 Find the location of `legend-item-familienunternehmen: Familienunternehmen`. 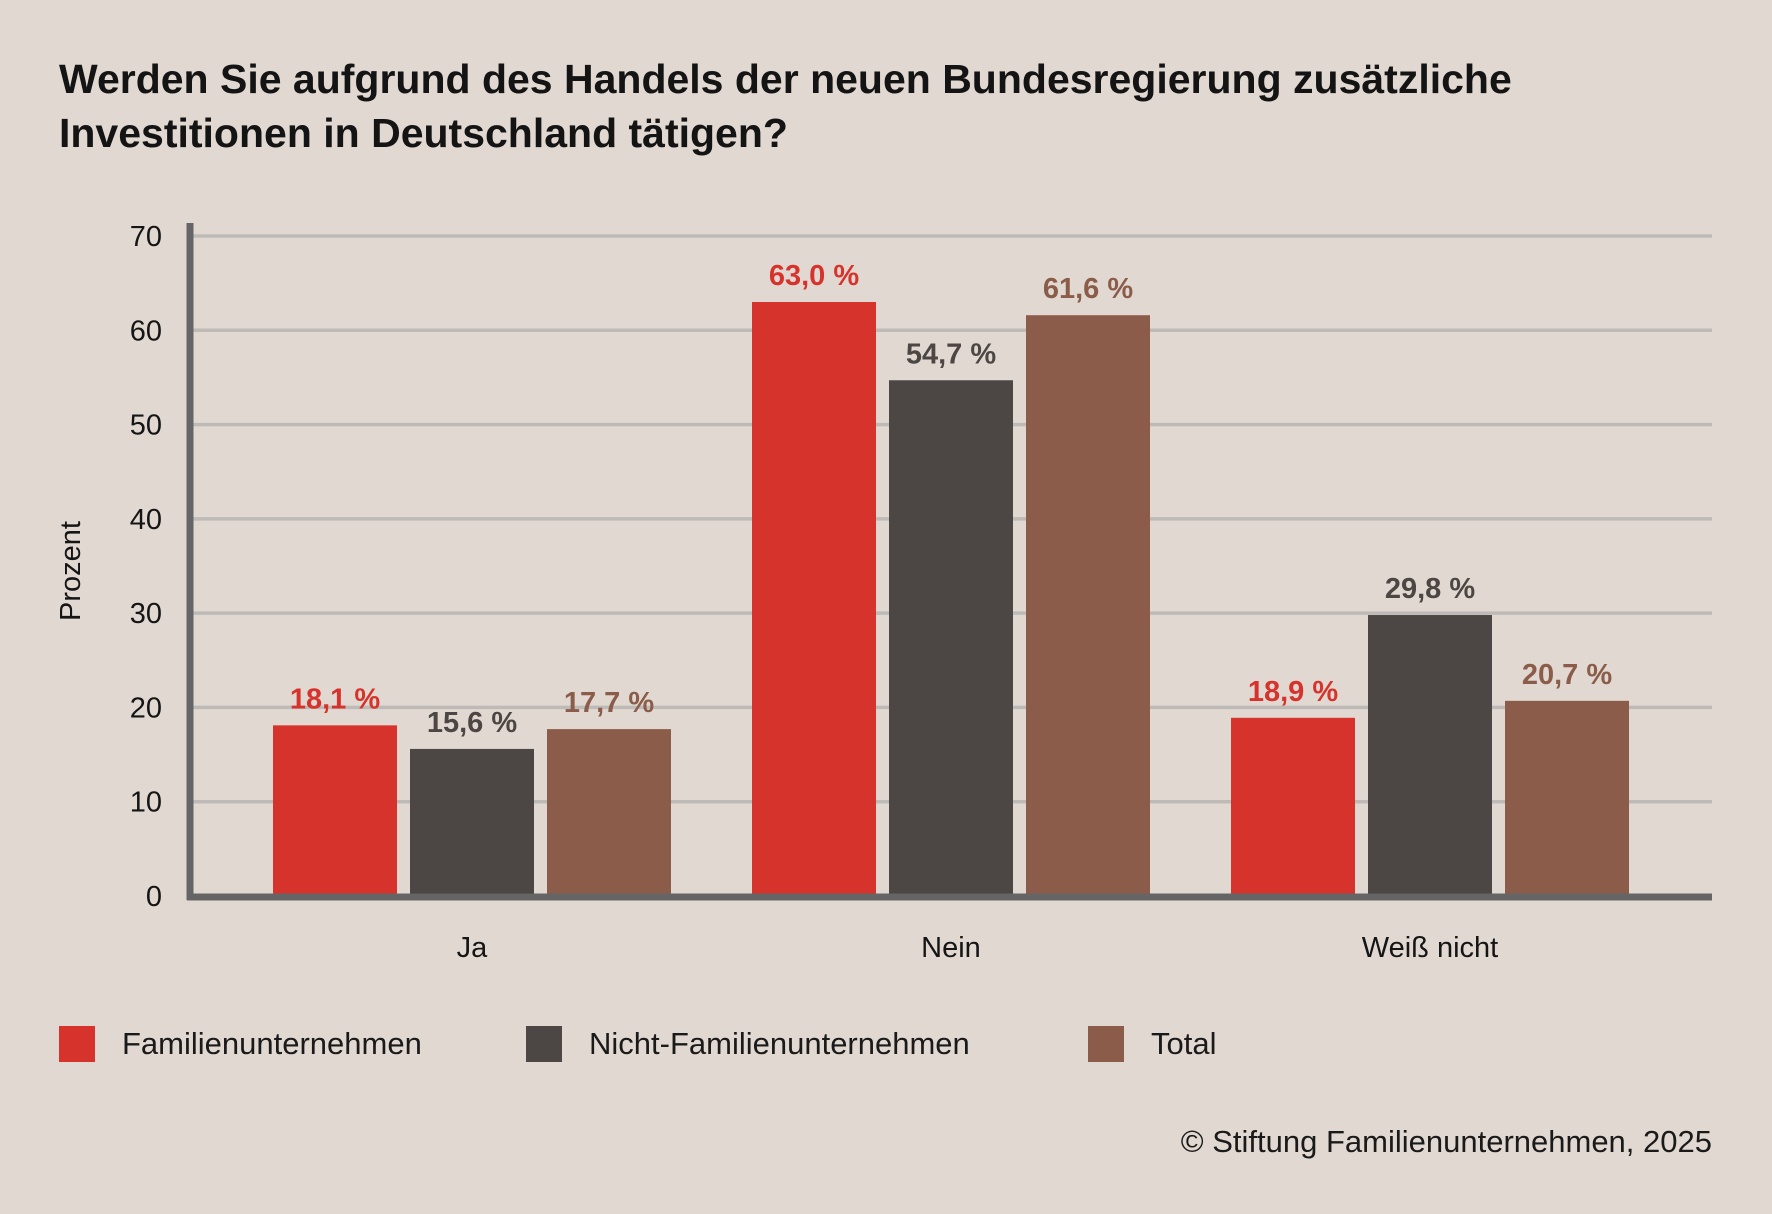

legend-item-familienunternehmen: Familienunternehmen is located at coordinates (240, 1044).